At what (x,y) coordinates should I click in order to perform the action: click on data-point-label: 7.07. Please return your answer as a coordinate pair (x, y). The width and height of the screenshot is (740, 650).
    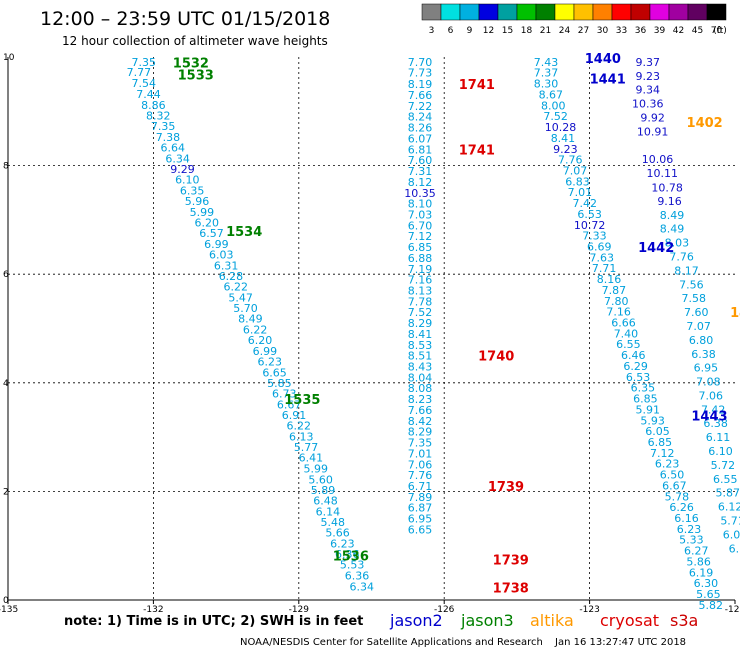
    Looking at the image, I should click on (698, 326).